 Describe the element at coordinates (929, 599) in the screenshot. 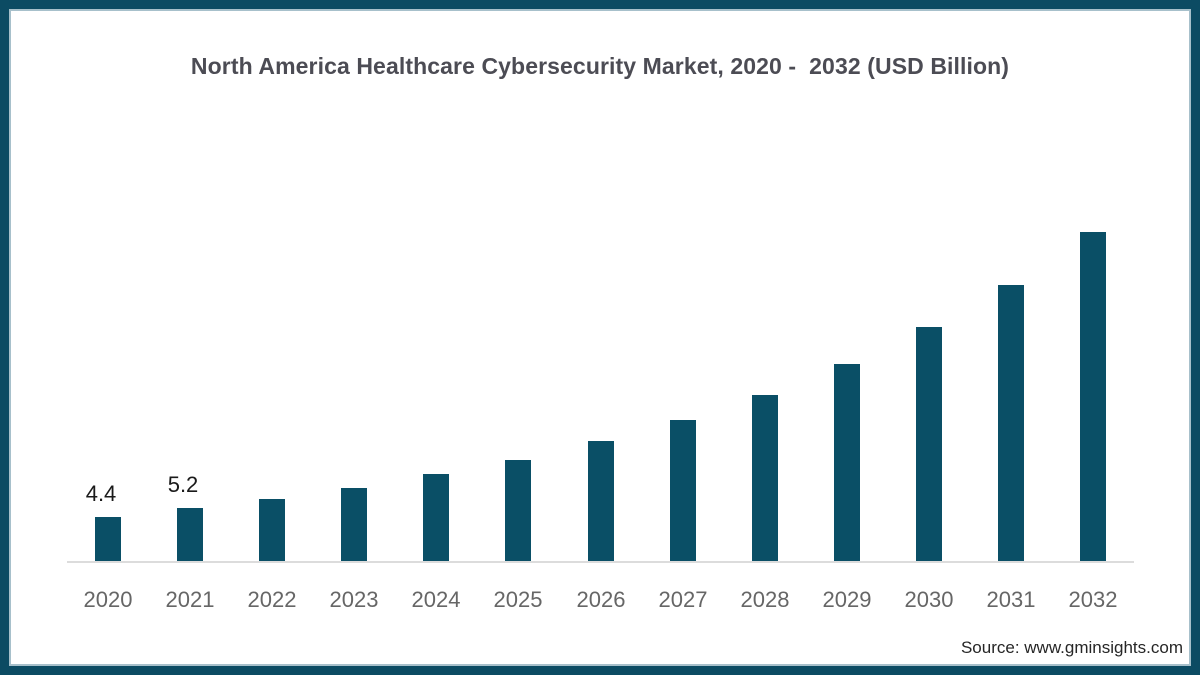

I see `x-tick-2030: 2030` at that location.